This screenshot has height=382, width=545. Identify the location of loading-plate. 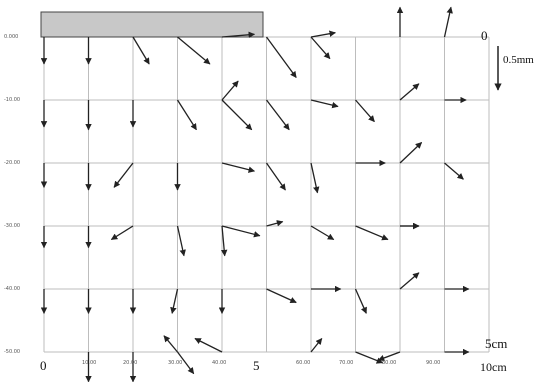
(152, 24).